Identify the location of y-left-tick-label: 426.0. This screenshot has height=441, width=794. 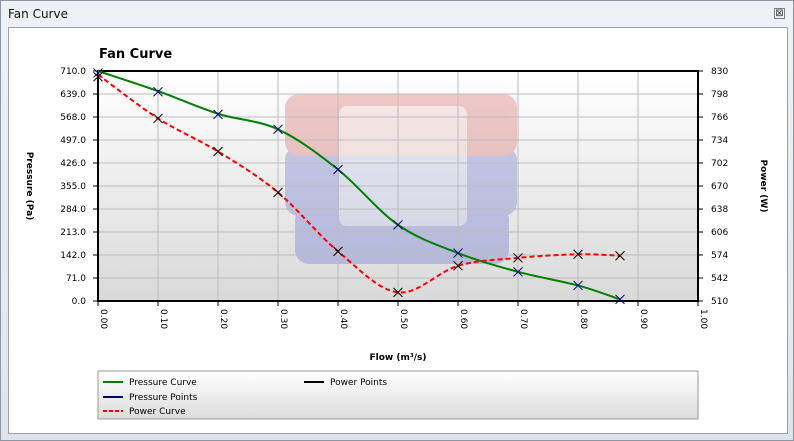
(73, 164).